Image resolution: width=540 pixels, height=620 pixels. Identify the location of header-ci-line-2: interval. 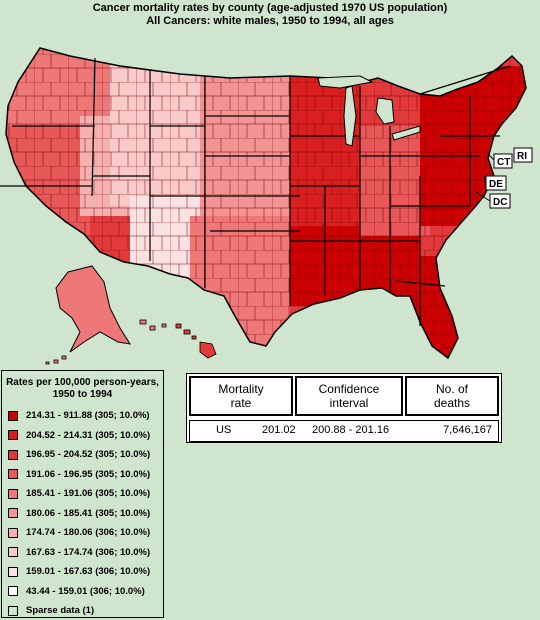
(349, 403).